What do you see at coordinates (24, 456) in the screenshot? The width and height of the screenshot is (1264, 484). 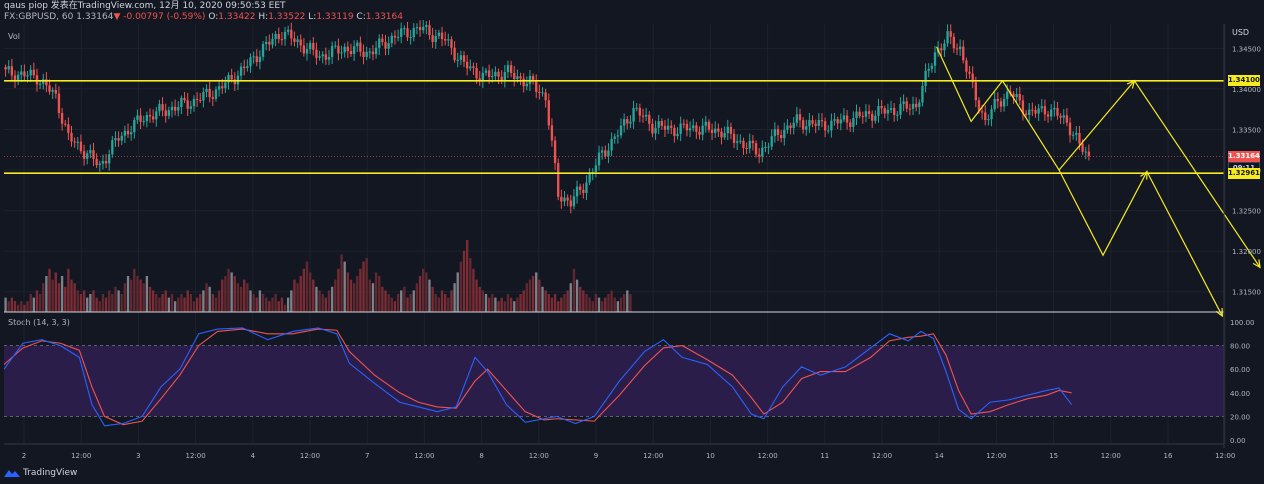 I see `time-tick-label: 2` at bounding box center [24, 456].